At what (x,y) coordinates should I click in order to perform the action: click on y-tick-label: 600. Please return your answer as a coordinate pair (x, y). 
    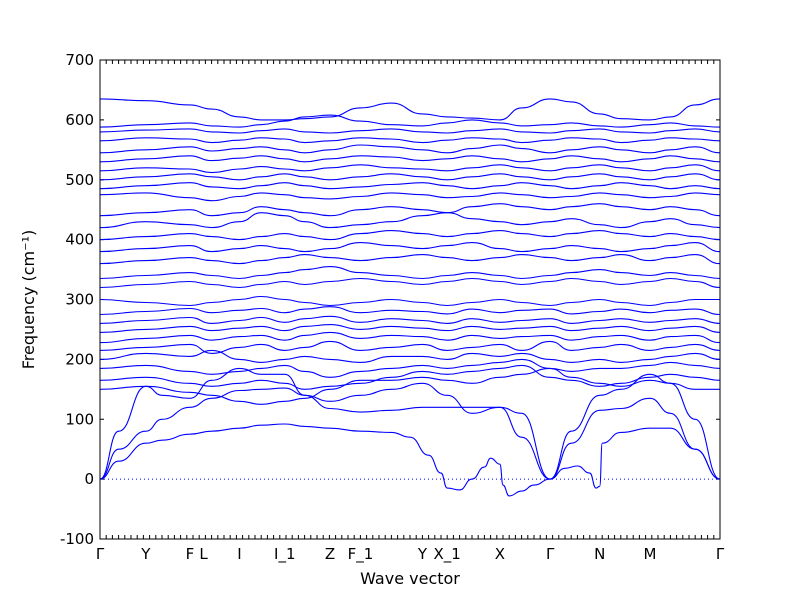
    Looking at the image, I should click on (79, 120).